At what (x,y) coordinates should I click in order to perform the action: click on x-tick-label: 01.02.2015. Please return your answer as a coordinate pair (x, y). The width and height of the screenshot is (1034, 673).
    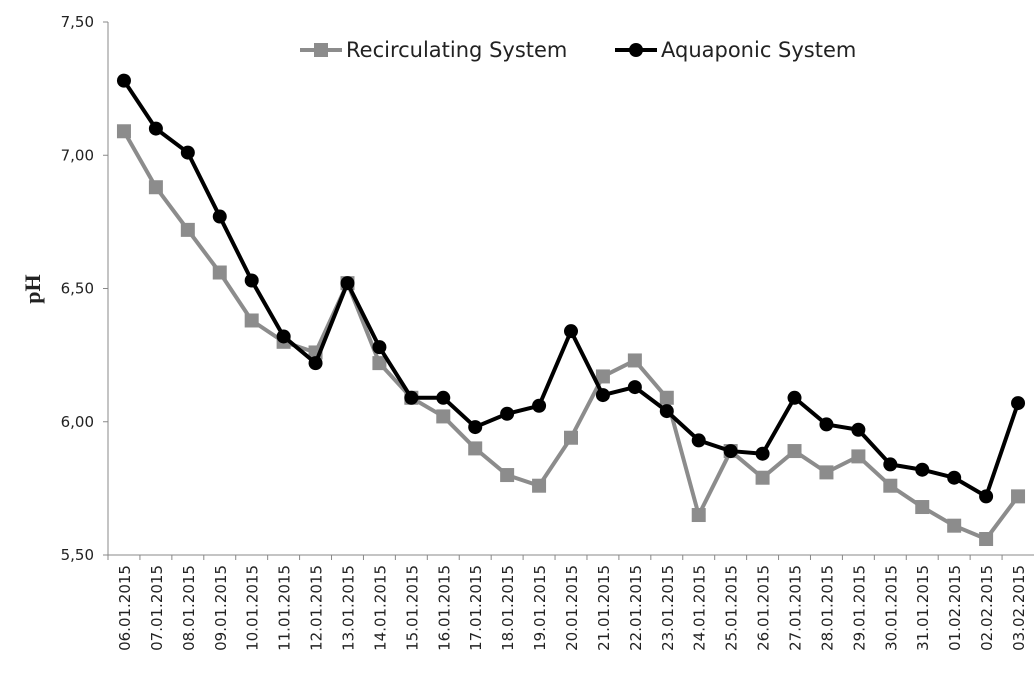
    Looking at the image, I should click on (955, 608).